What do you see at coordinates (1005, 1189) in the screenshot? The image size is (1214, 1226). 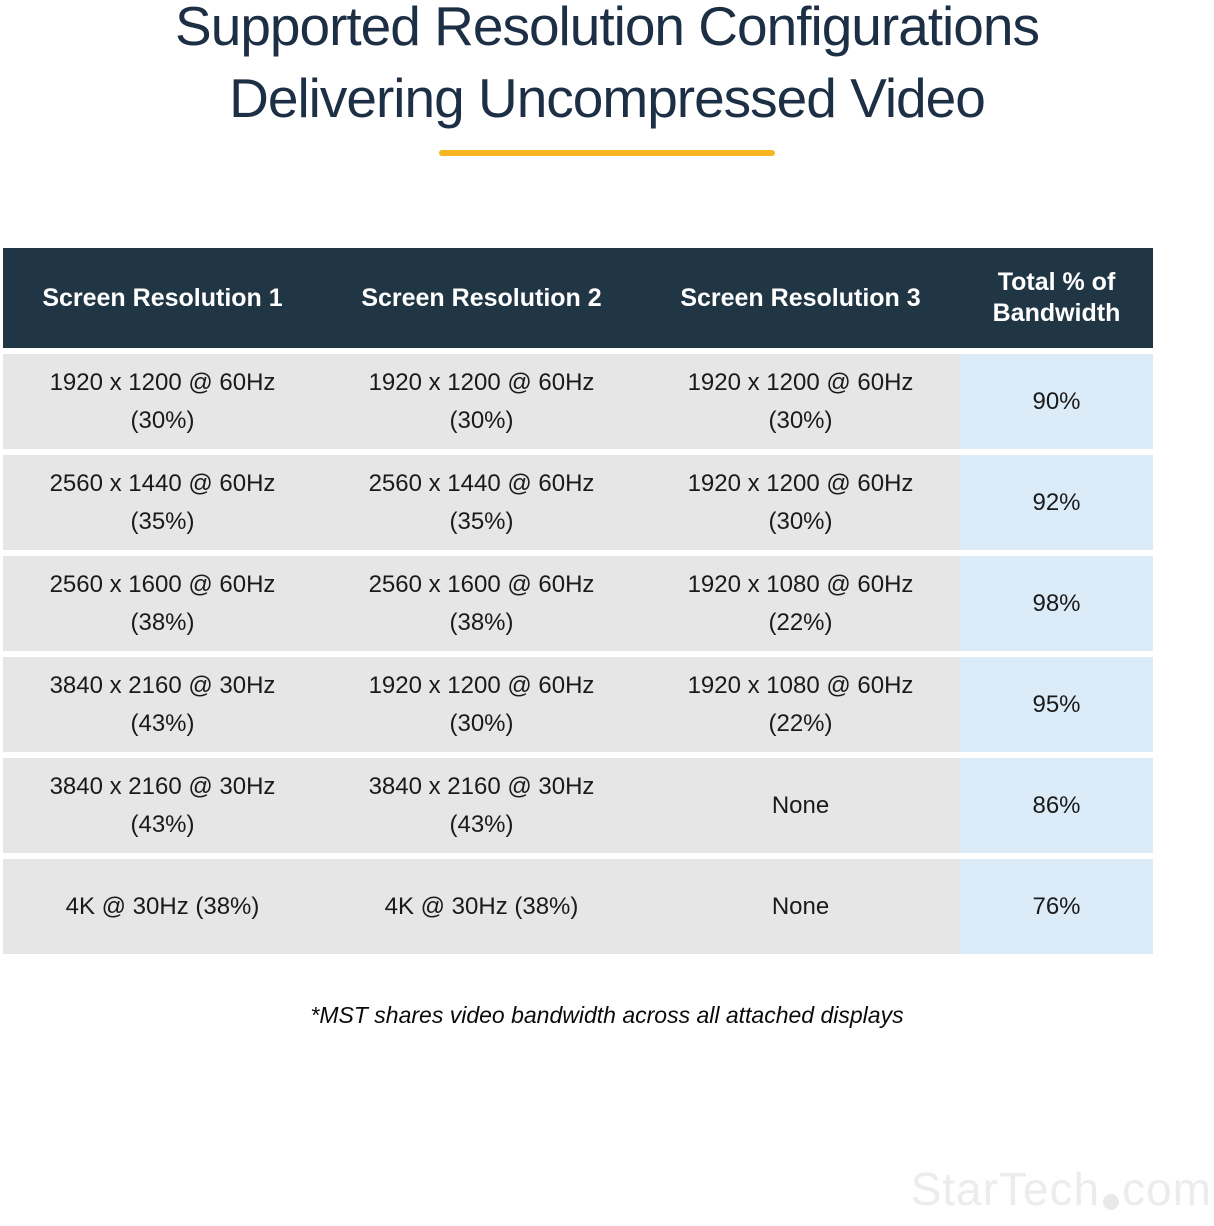 I see `watermark-text-left: StarTech` at bounding box center [1005, 1189].